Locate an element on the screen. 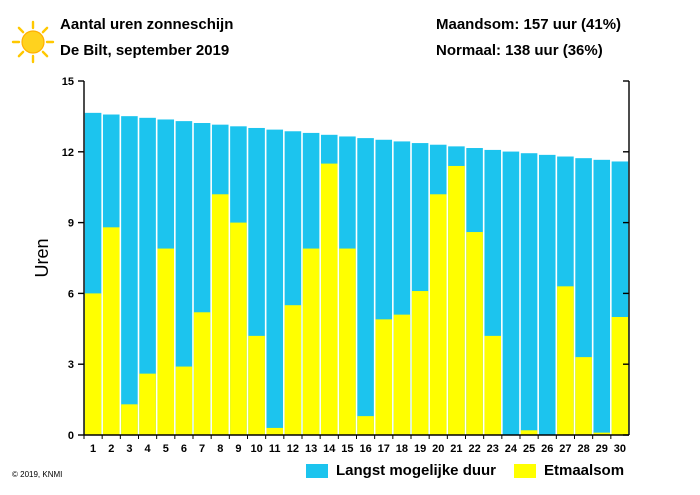 The image size is (700, 495). x-tick-label: 29 is located at coordinates (602, 449).